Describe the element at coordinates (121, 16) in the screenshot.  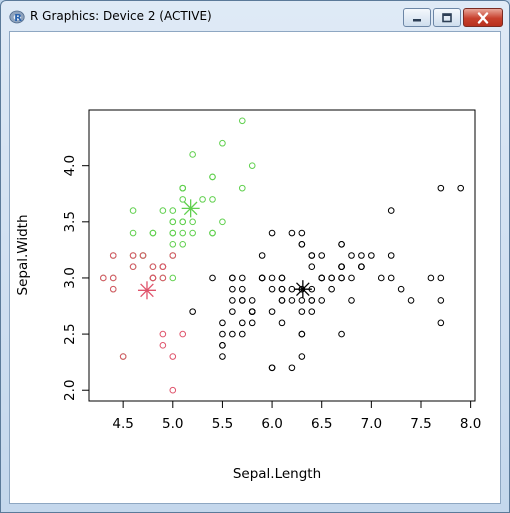
I see `window-title: R Graphics: Device 2 (ACTIVE)` at that location.